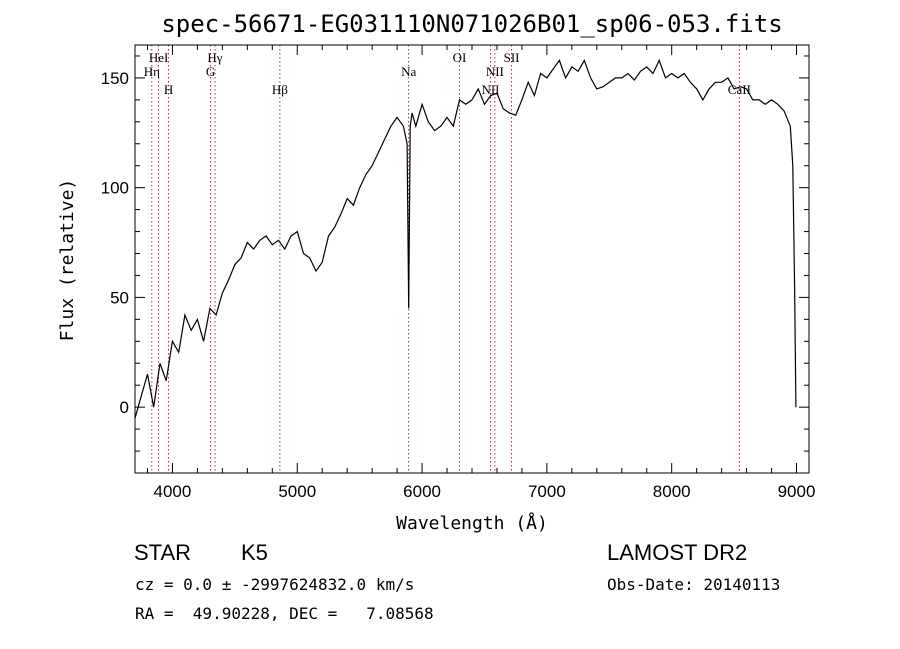 This screenshot has width=900, height=649. Describe the element at coordinates (677, 552) in the screenshot. I see `survey-name: LAMOST DR2` at that location.